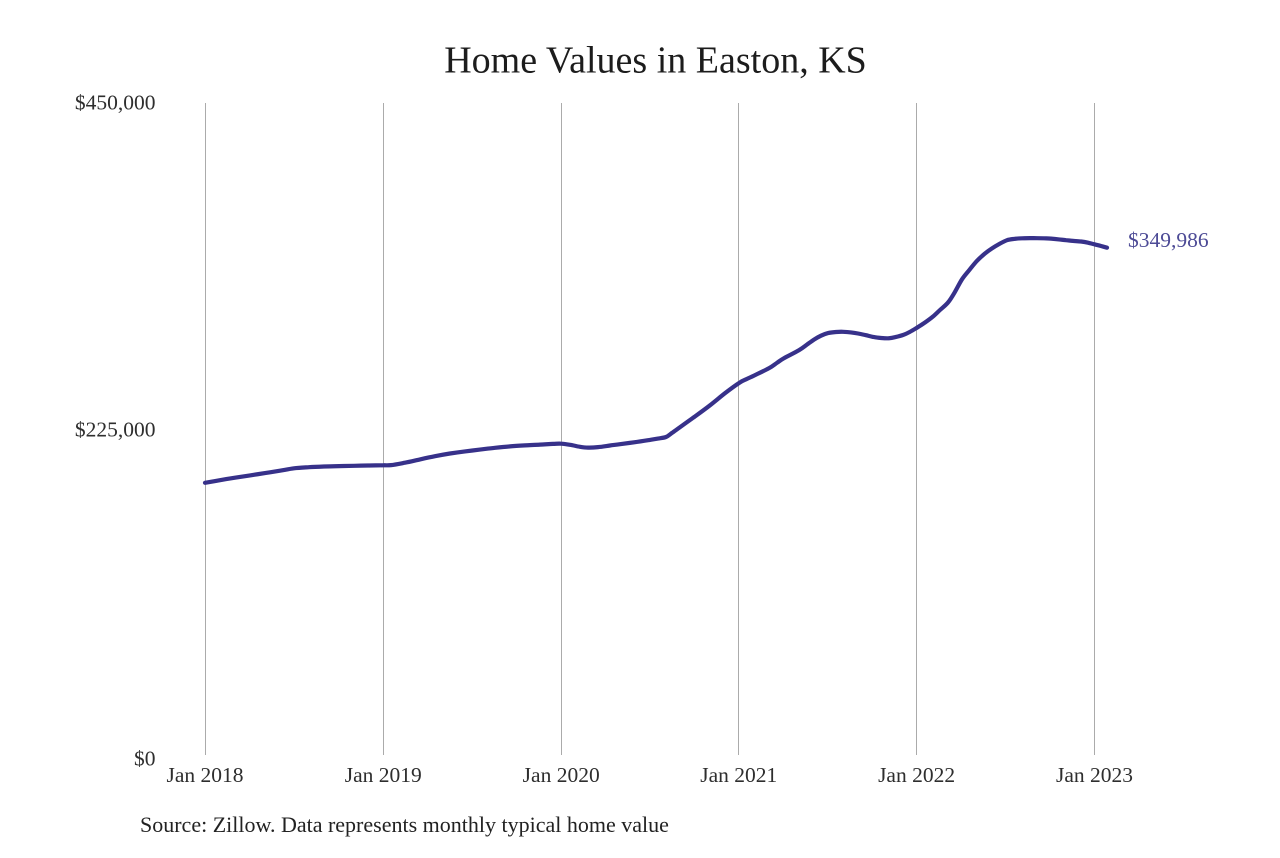  What do you see at coordinates (1168, 240) in the screenshot?
I see `svg-text: $349,986` at bounding box center [1168, 240].